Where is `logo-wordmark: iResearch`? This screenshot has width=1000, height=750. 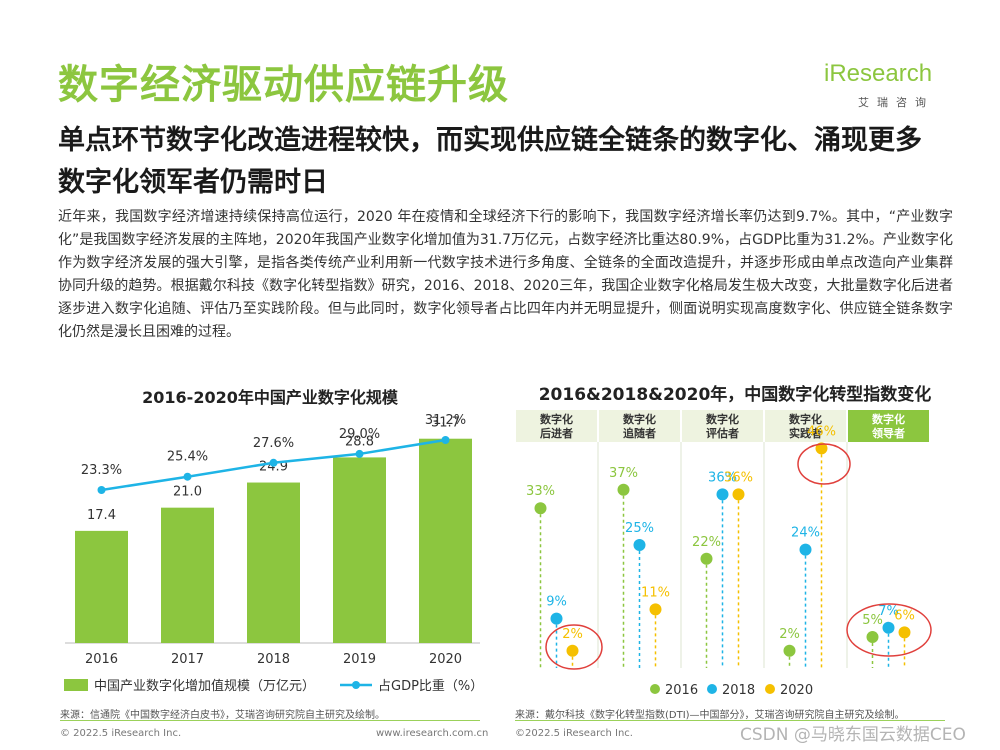 logo-wordmark: iResearch is located at coordinates (878, 73).